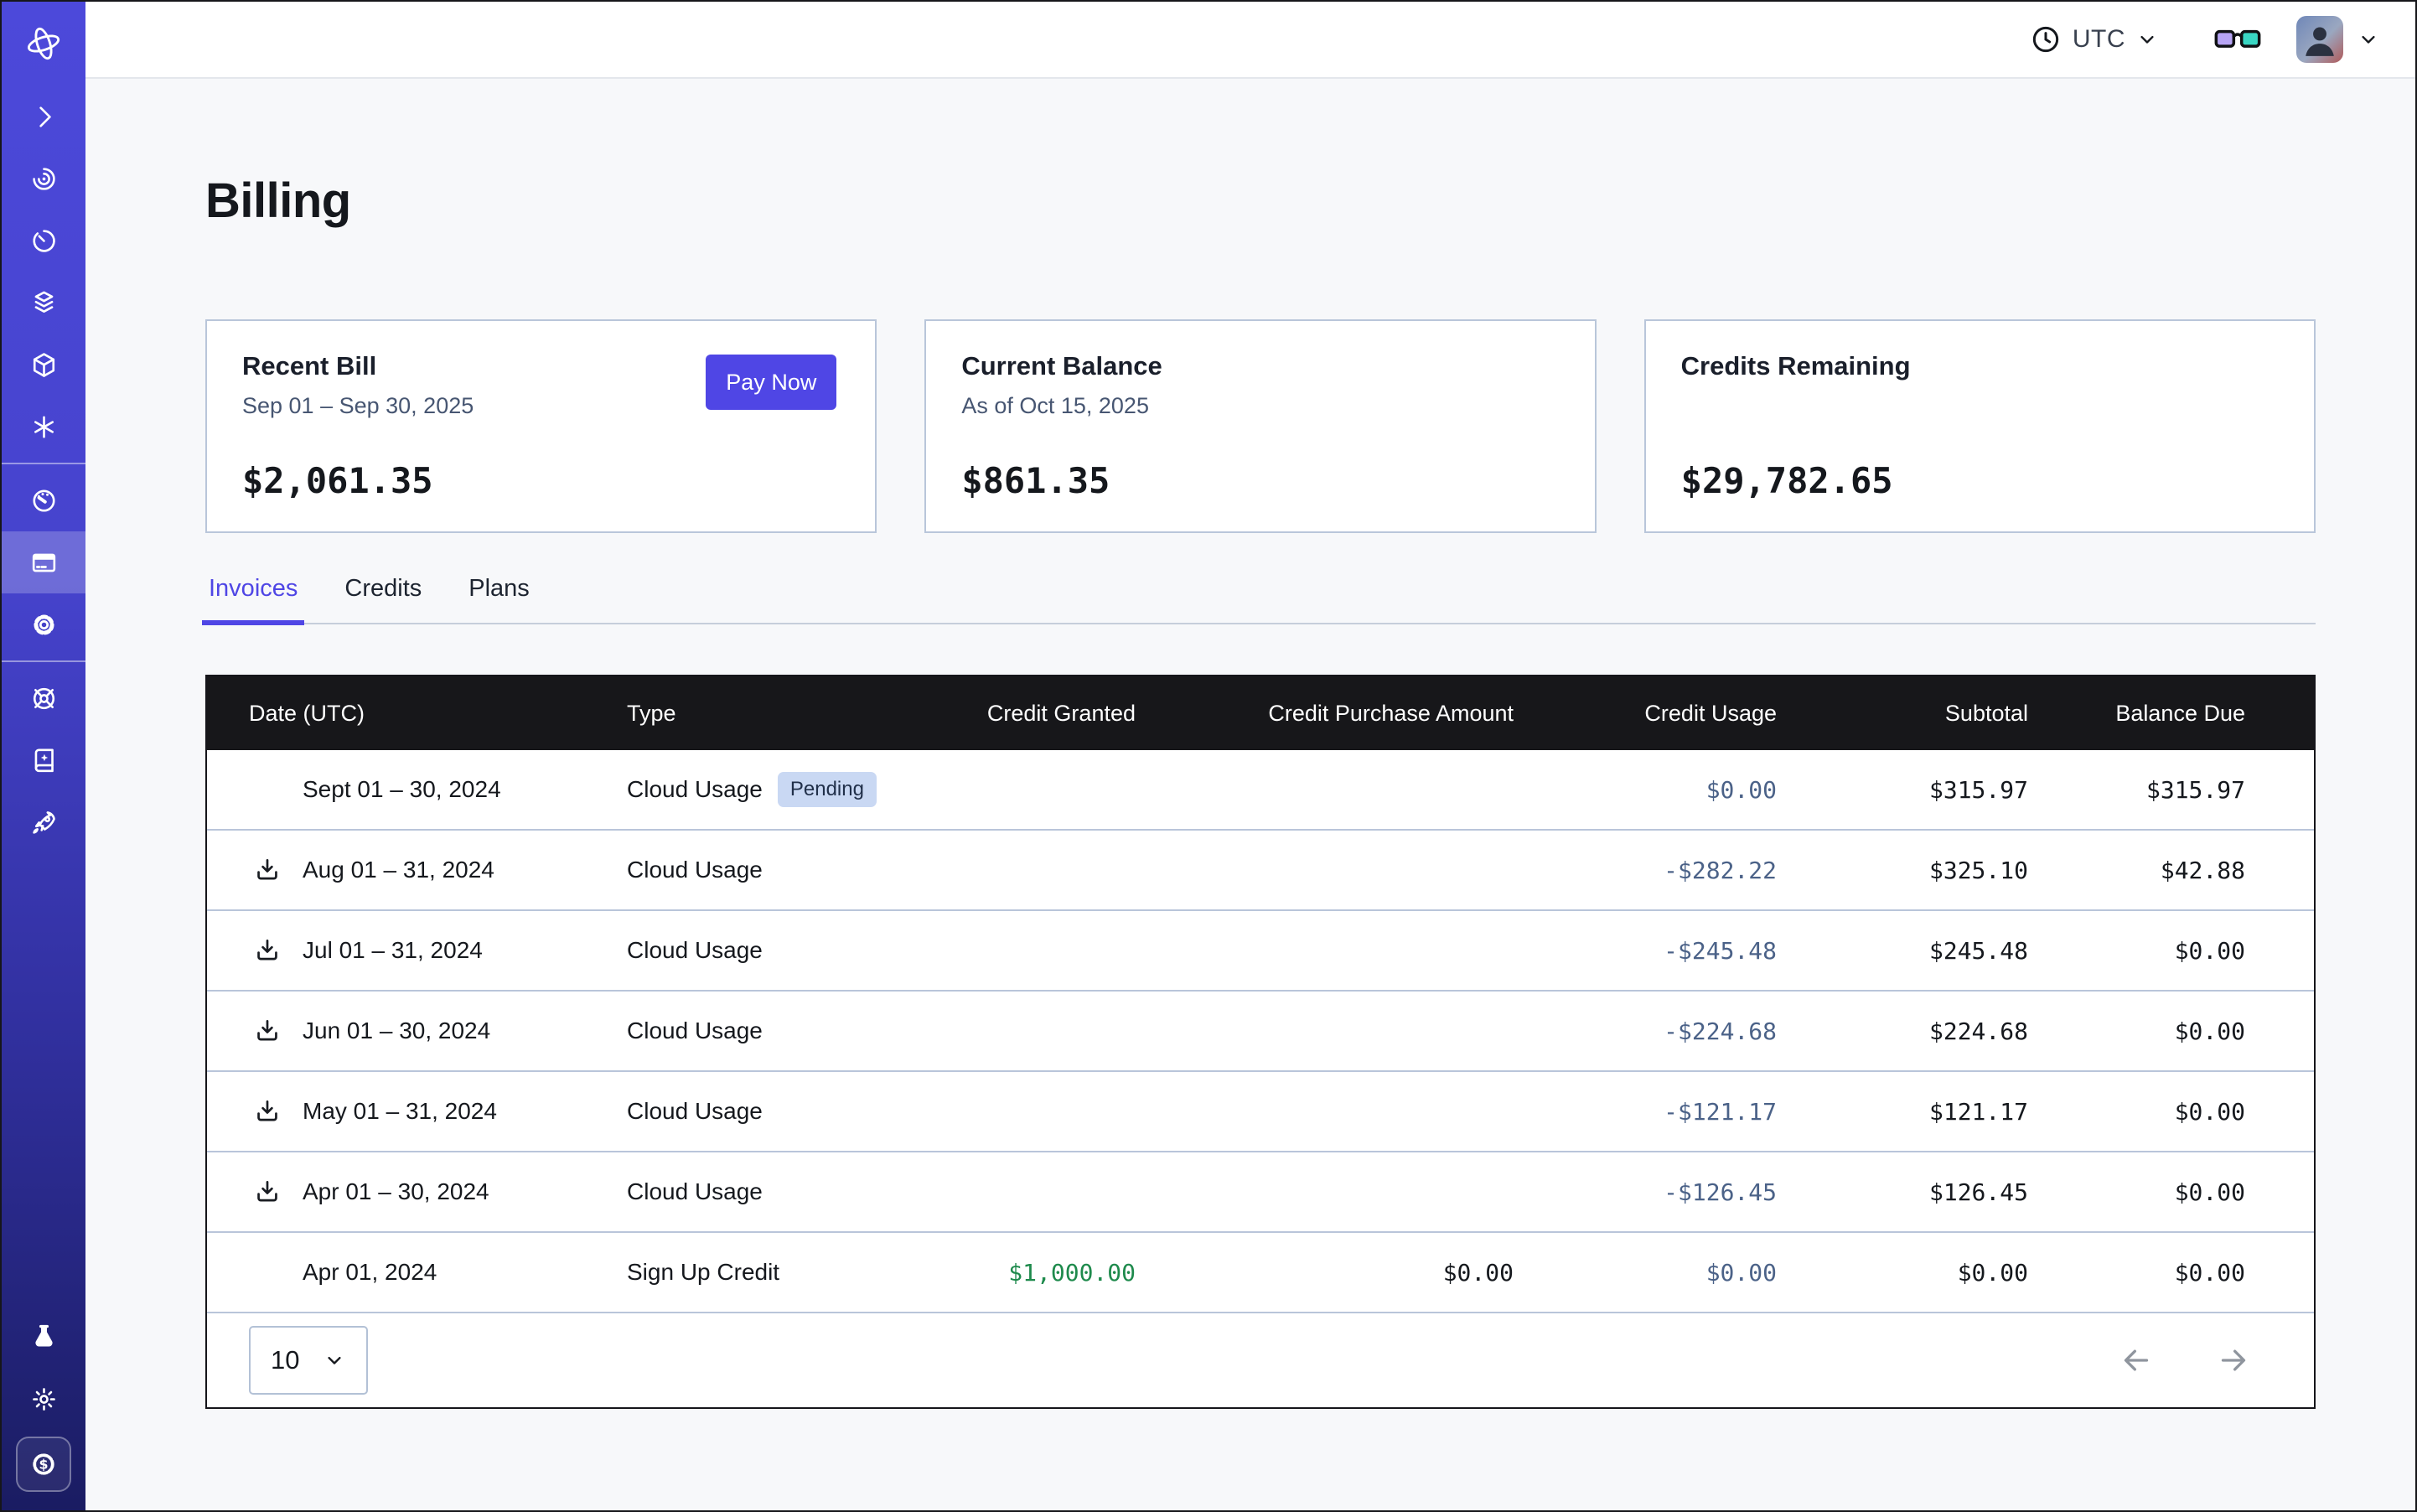 The image size is (2417, 1512). What do you see at coordinates (397, 1030) in the screenshot?
I see `invoice-date: Jun 01 – 30, 2024` at bounding box center [397, 1030].